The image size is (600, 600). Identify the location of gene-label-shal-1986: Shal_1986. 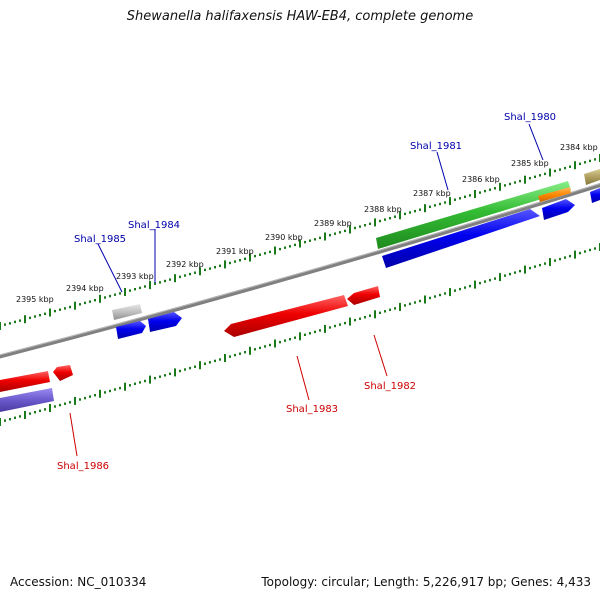
(83, 466).